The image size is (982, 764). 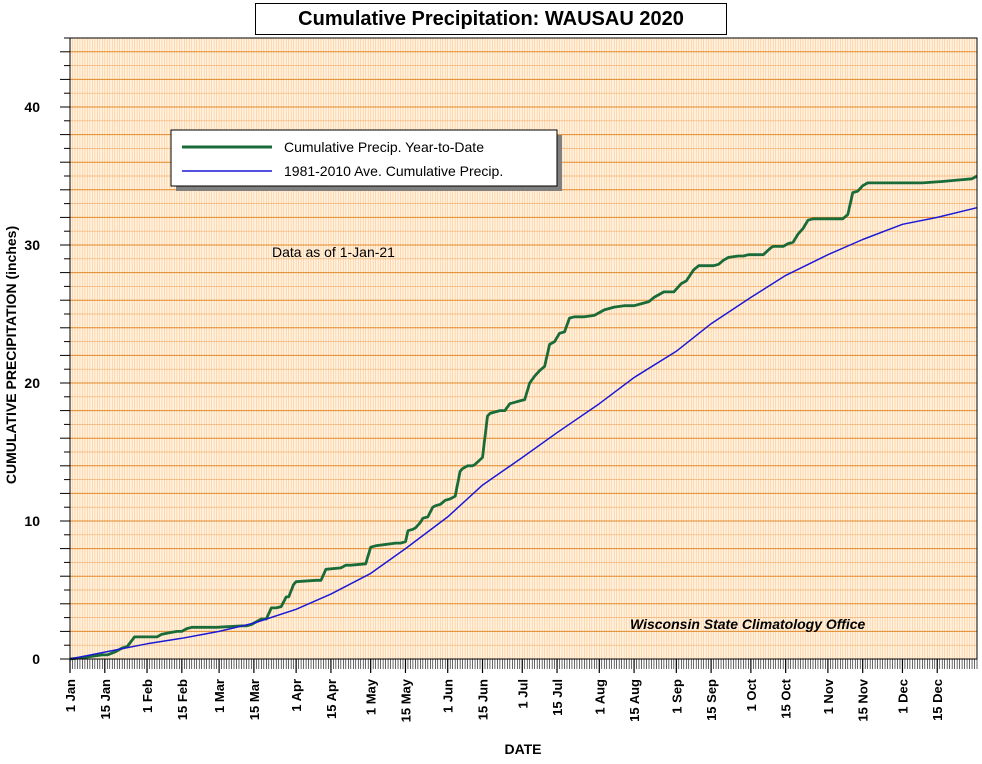 What do you see at coordinates (522, 749) in the screenshot?
I see `x-axis-label: DATE` at bounding box center [522, 749].